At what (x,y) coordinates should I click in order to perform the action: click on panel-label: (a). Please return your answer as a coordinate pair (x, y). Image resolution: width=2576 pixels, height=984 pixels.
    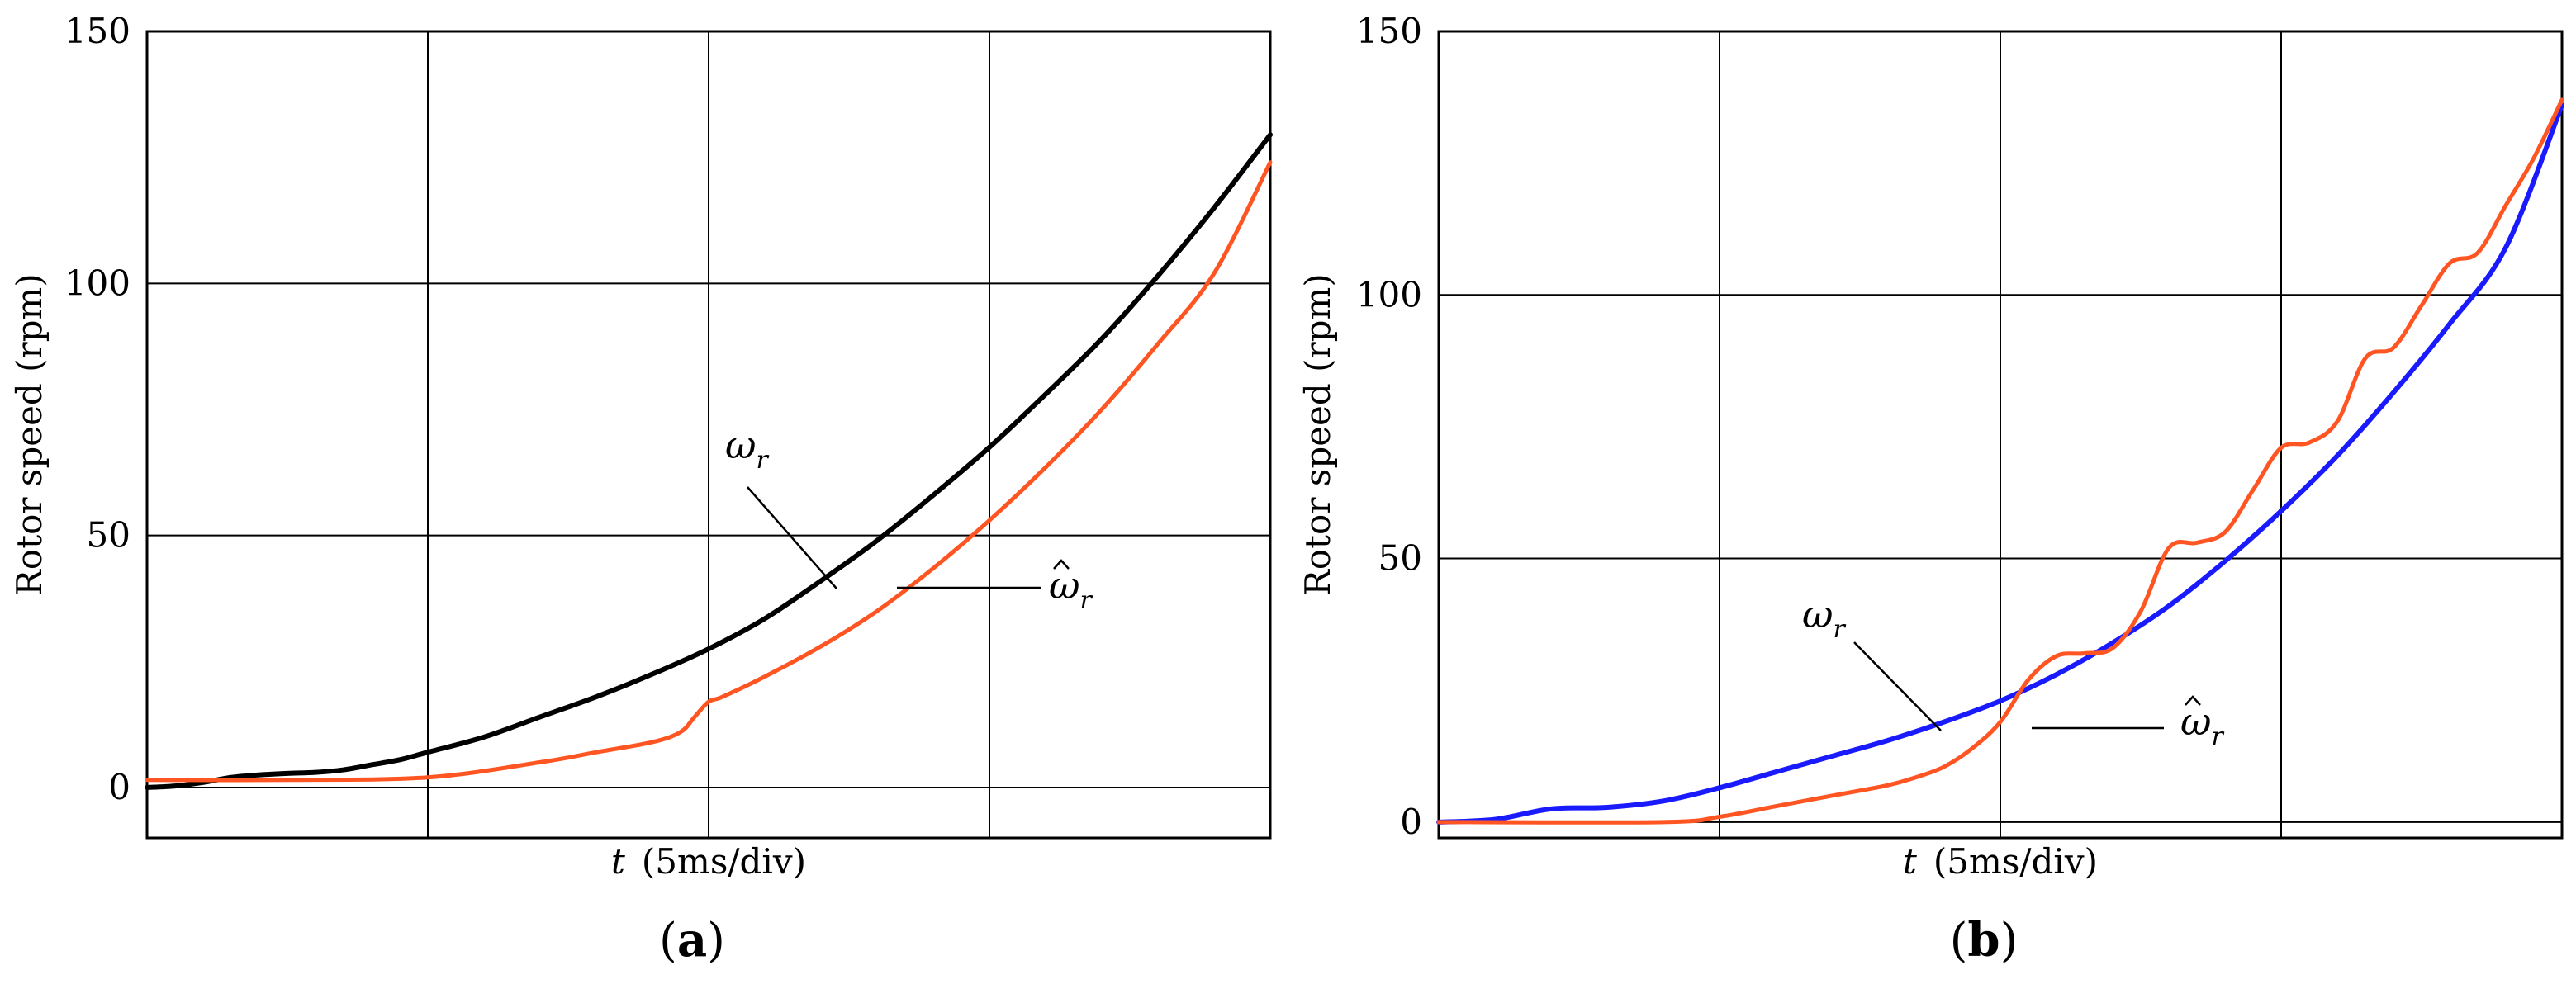
    Looking at the image, I should click on (692, 940).